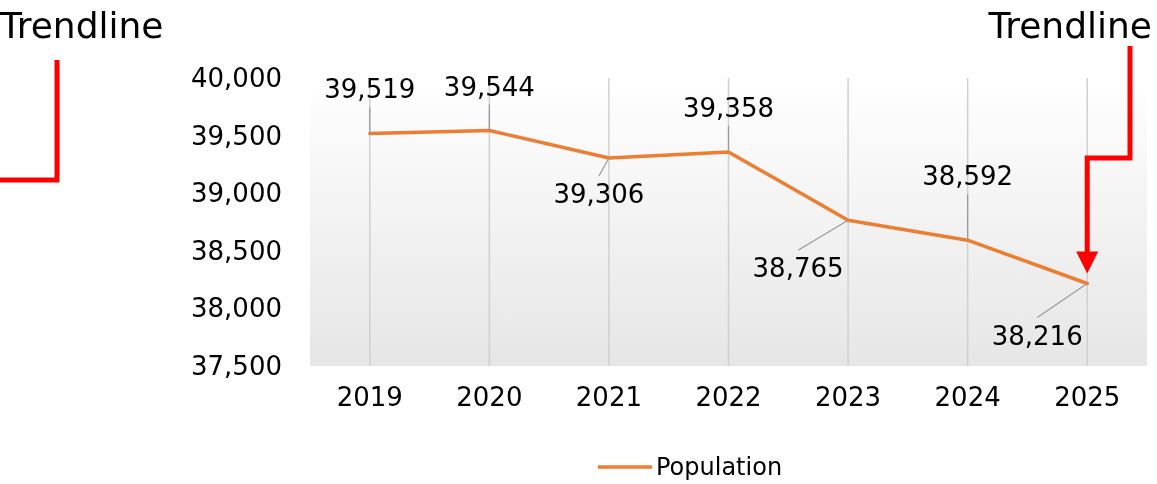  What do you see at coordinates (609, 397) in the screenshot?
I see `x-tick-label: 2021` at bounding box center [609, 397].